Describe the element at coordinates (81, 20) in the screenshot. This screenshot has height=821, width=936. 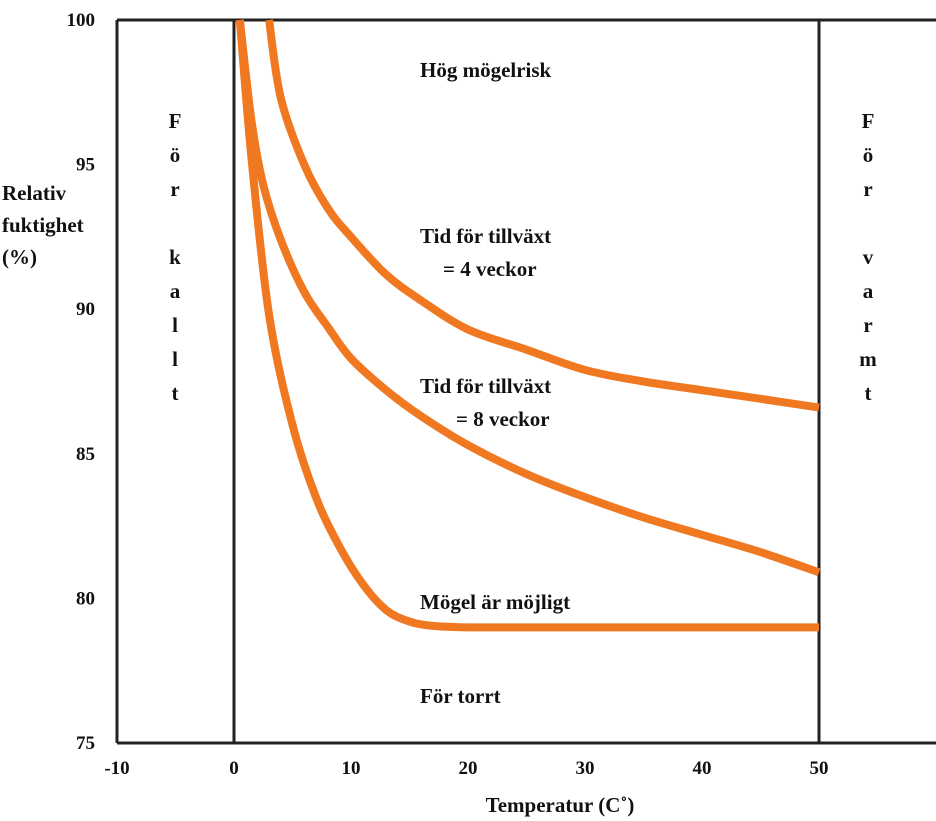
I see `y-tick-label: 100` at that location.